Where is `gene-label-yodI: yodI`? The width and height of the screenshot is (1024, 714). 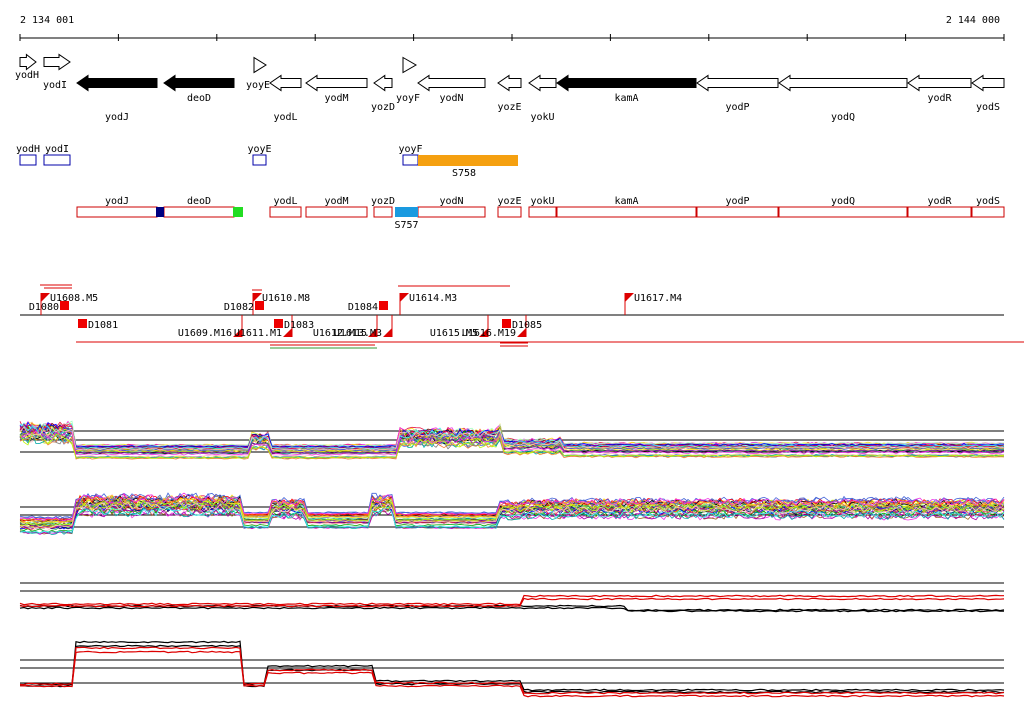 gene-label-yodI: yodI is located at coordinates (55, 85).